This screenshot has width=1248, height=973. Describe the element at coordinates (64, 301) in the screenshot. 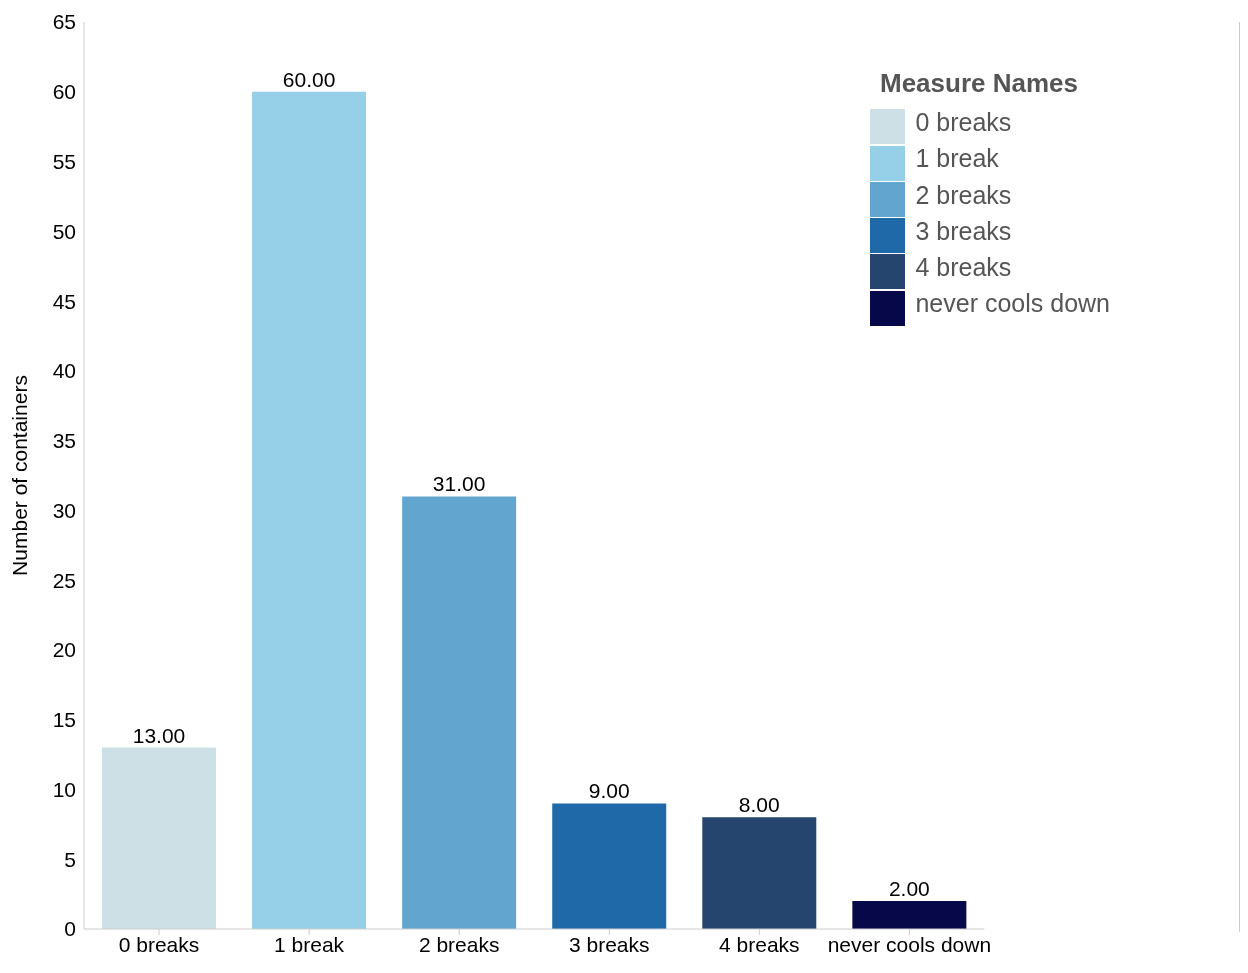

I see `y-tick-label: 45` at that location.